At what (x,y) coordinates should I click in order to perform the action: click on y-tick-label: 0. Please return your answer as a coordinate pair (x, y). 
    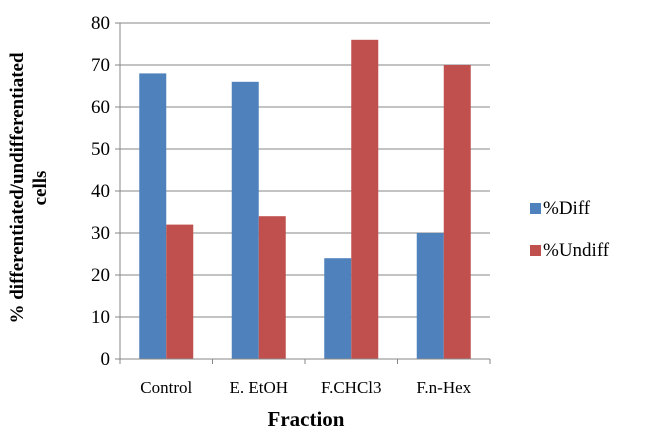
    Looking at the image, I should click on (106, 359).